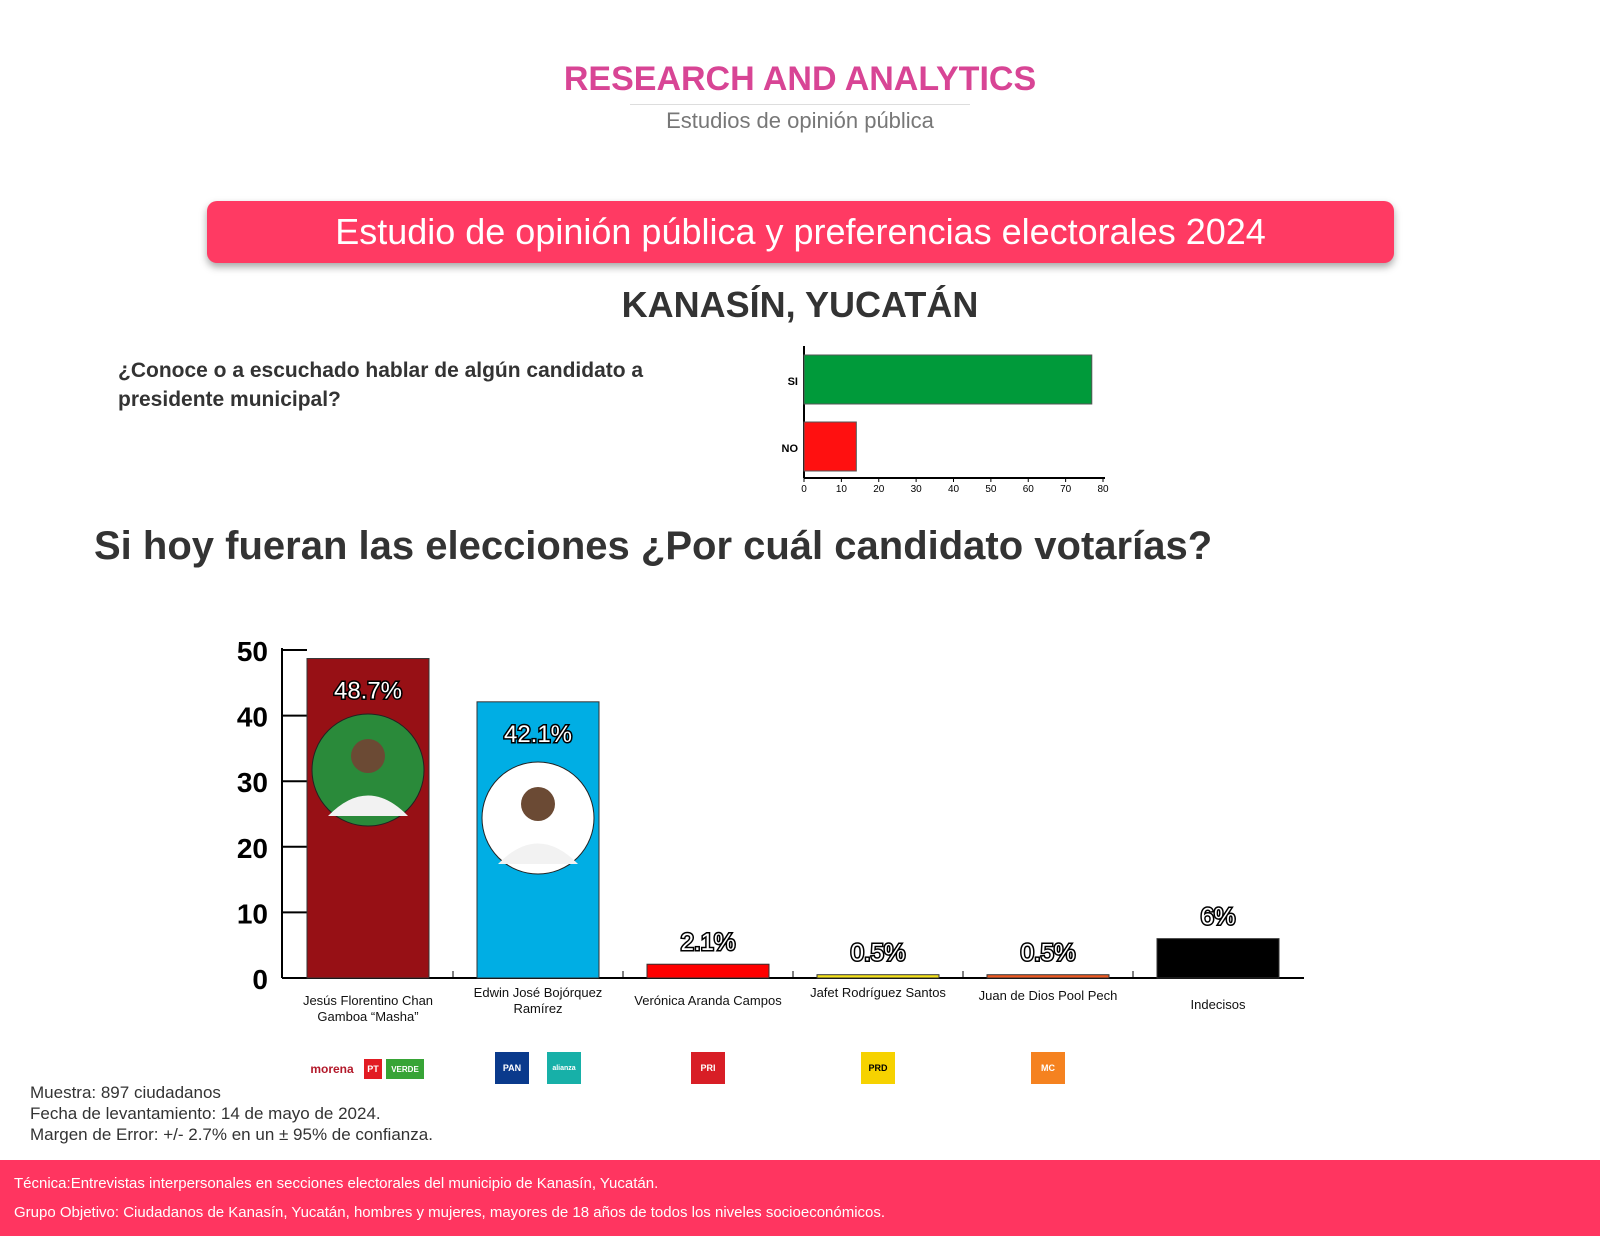 This screenshot has height=1236, width=1600. I want to click on category-label: NO, so click(790, 449).